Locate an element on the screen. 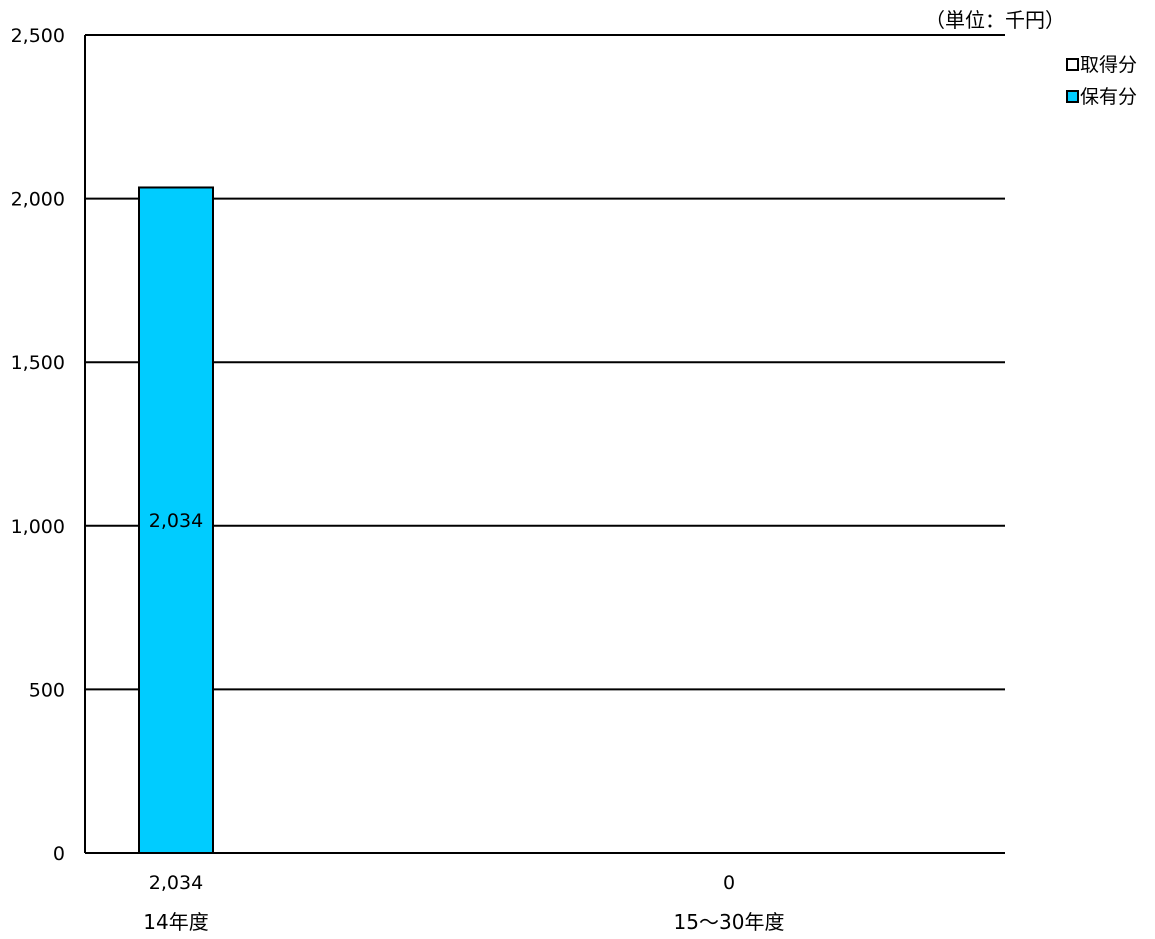 Image resolution: width=1155 pixels, height=939 pixels. y-tick-label: 1,500 is located at coordinates (38, 363).